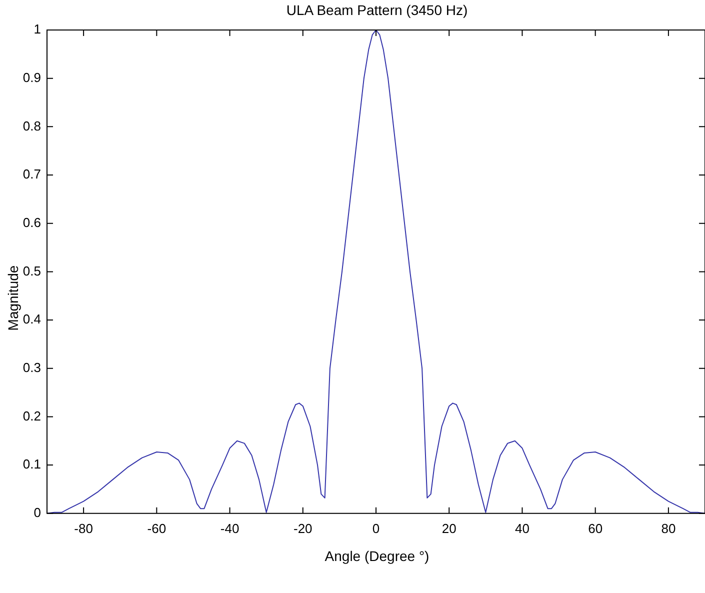  I want to click on x-tick-label: 80, so click(668, 528).